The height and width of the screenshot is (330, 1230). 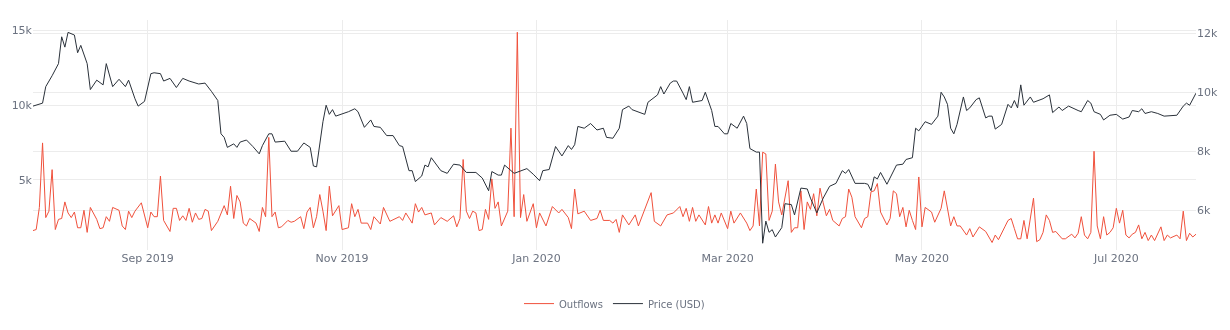 What do you see at coordinates (1207, 34) in the screenshot?
I see `y2-tick-label: 12k` at bounding box center [1207, 34].